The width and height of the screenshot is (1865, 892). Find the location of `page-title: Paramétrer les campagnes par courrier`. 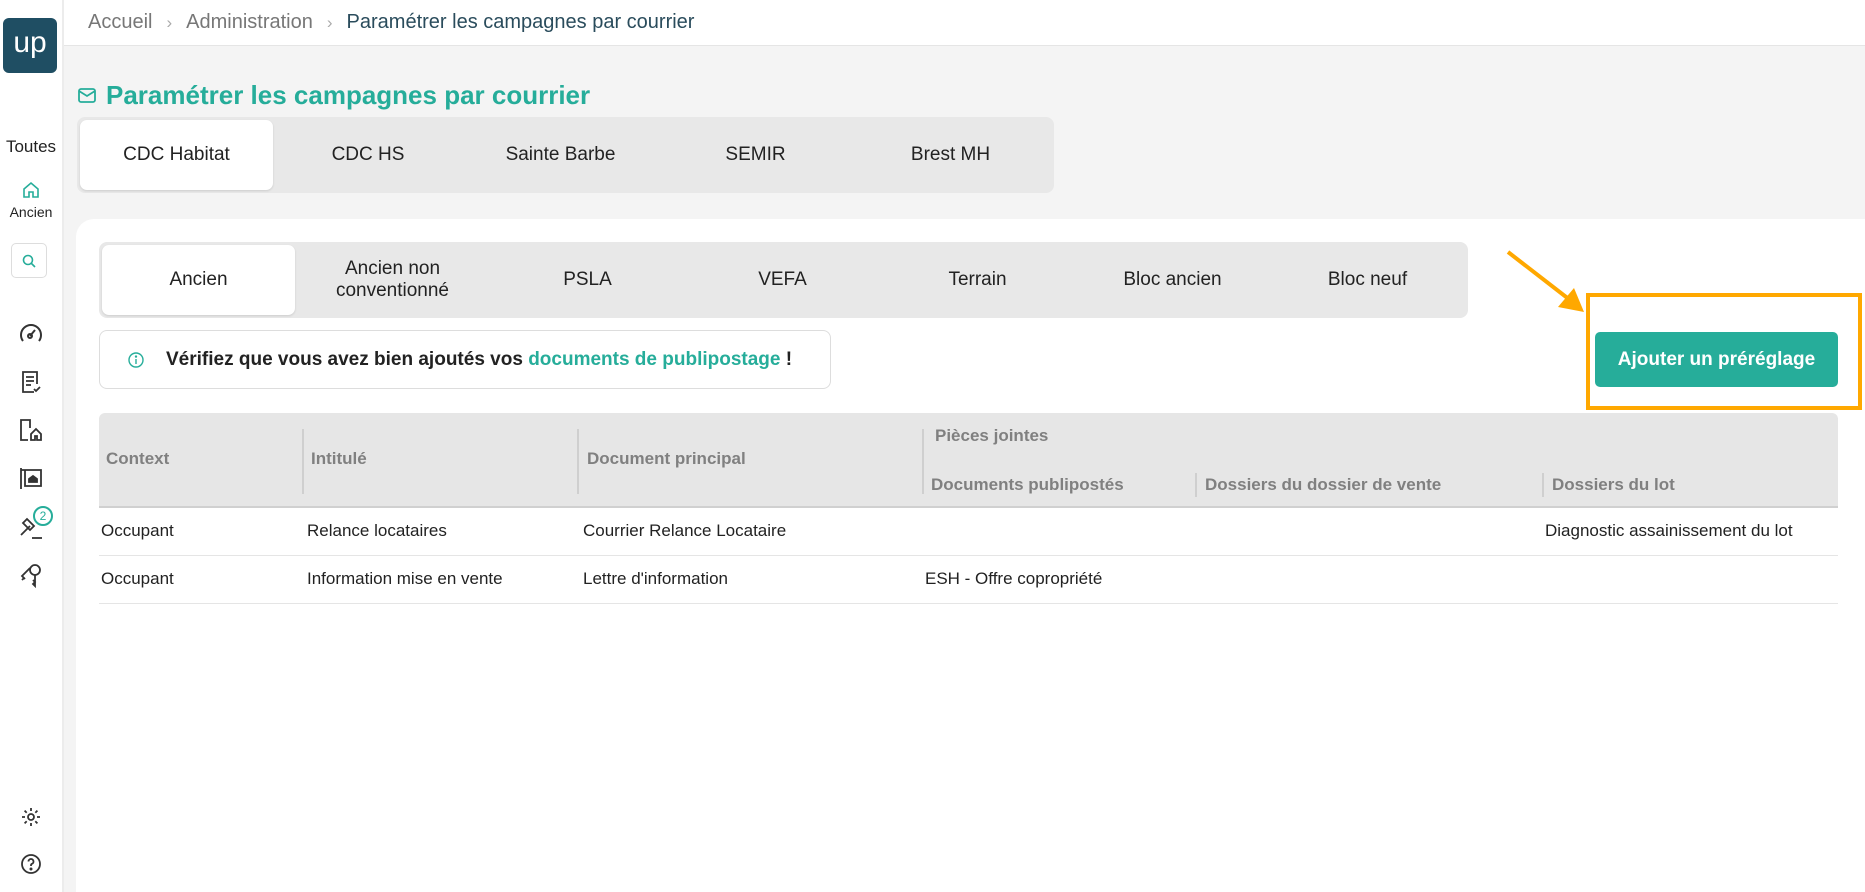

page-title: Paramétrer les campagnes par courrier is located at coordinates (334, 95).